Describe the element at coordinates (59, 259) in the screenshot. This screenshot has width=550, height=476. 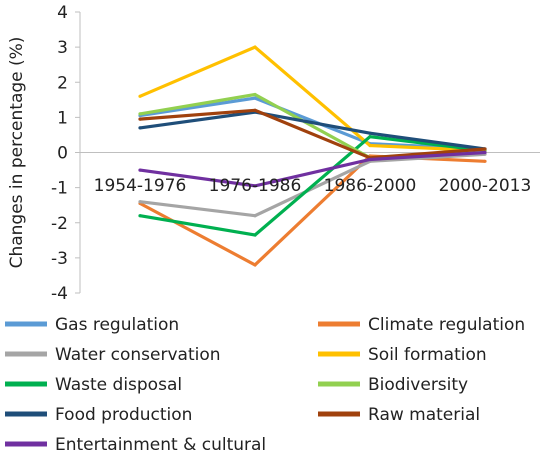
I see `y-tick-label: -3` at that location.